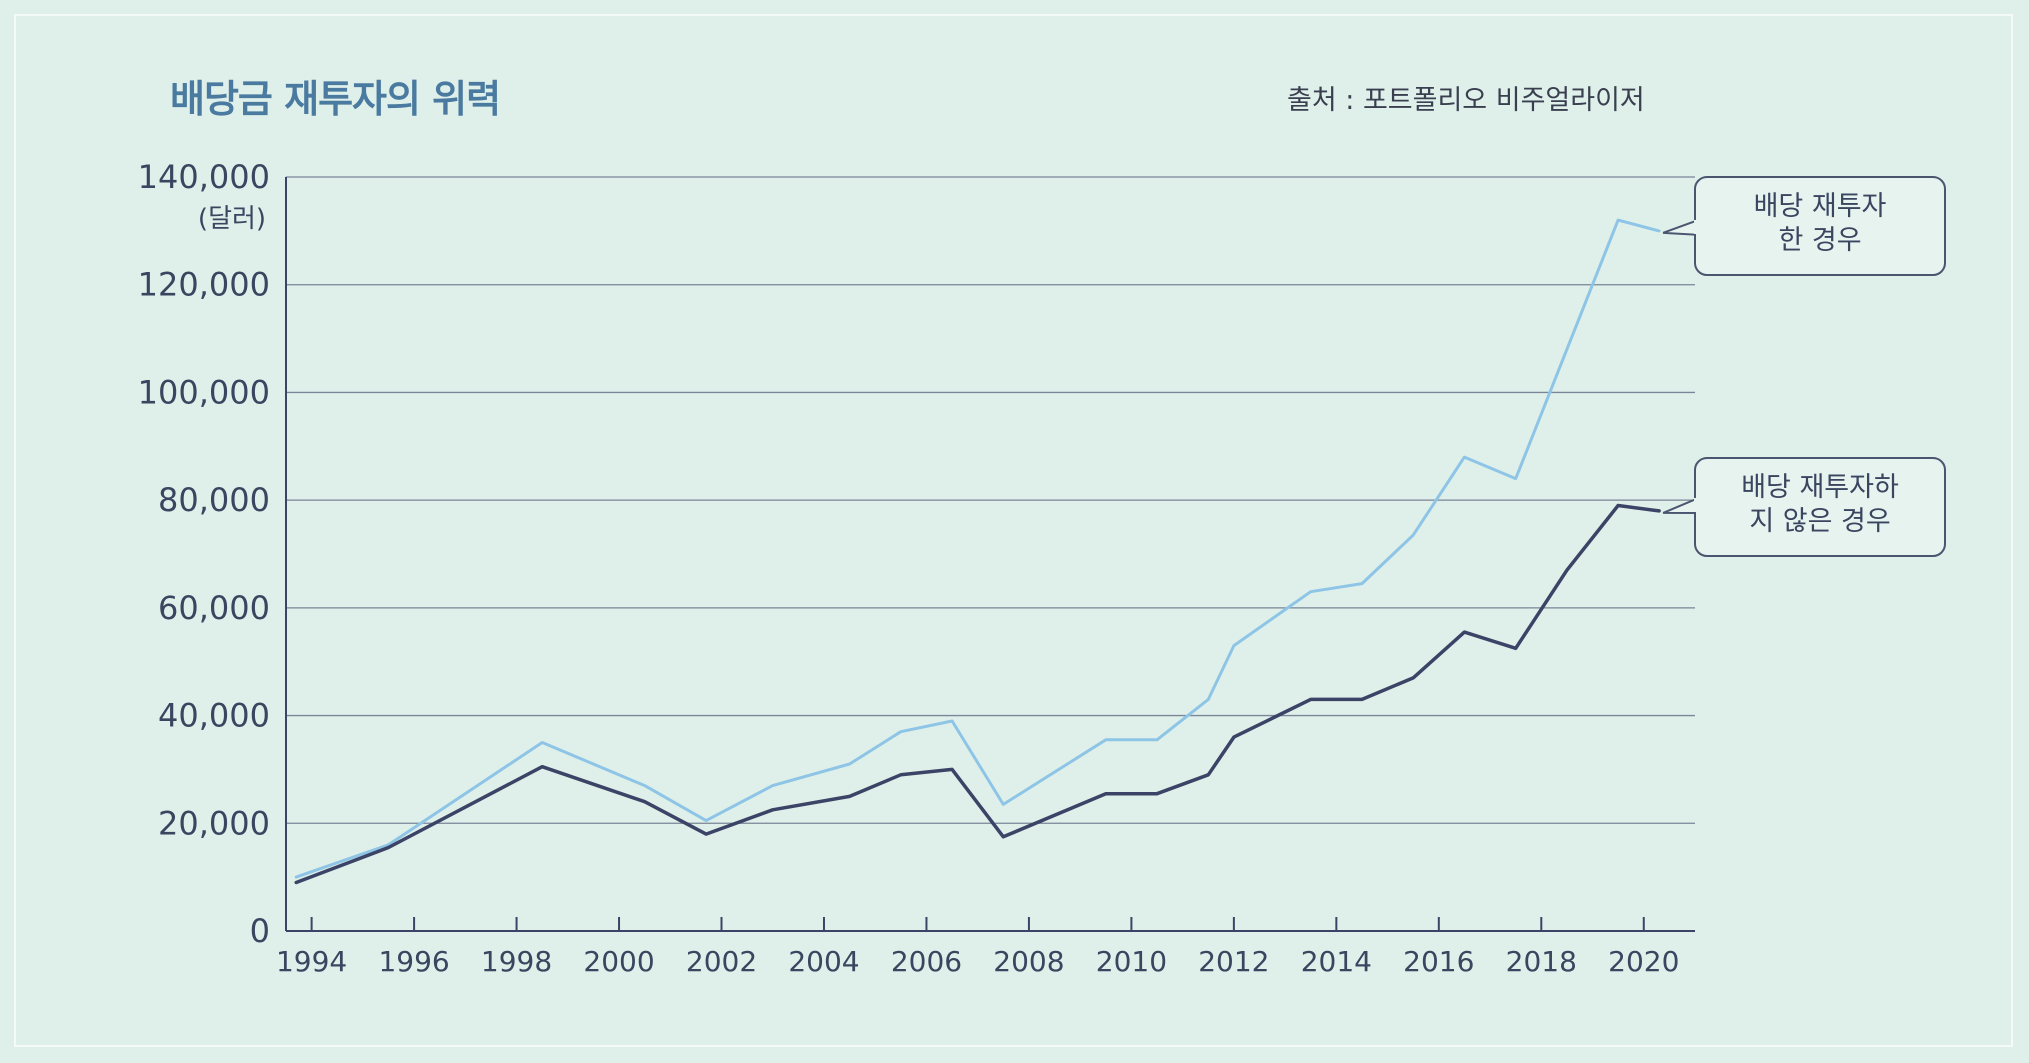  What do you see at coordinates (1541, 961) in the screenshot?
I see `x-tick-label: 2018` at bounding box center [1541, 961].